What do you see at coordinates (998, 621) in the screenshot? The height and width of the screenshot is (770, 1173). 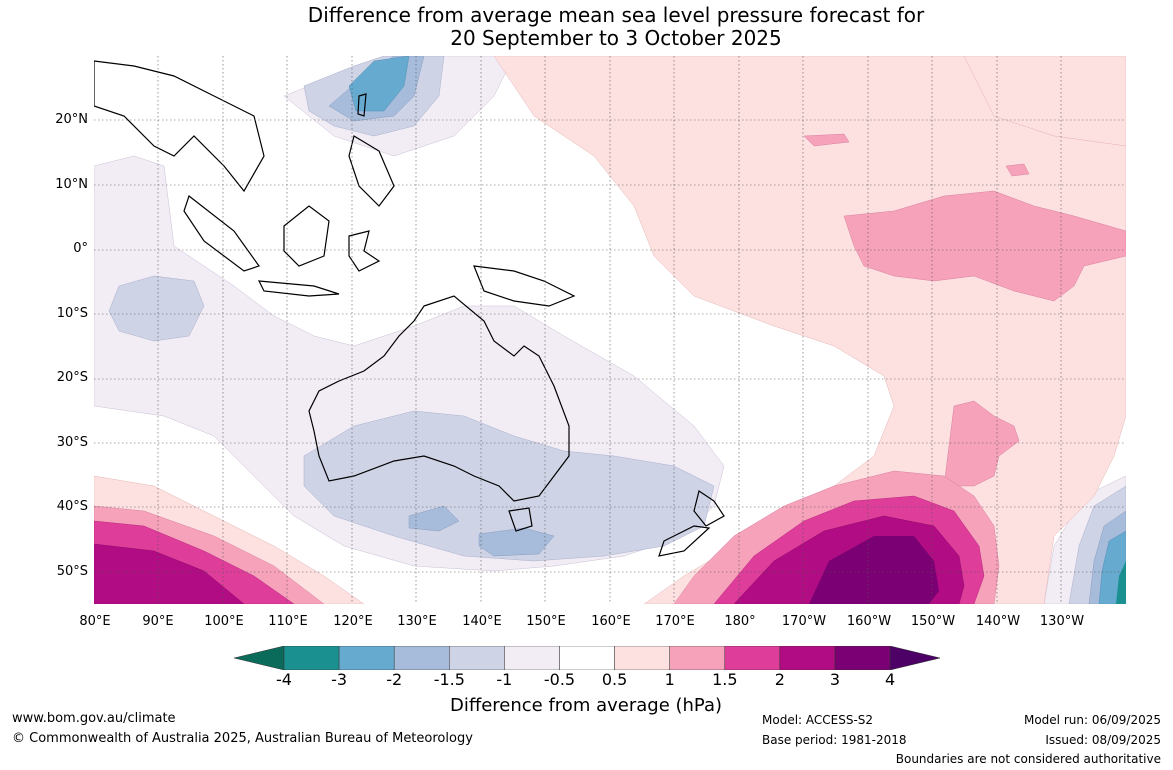 I see `lon-label-140w: 140°W` at bounding box center [998, 621].